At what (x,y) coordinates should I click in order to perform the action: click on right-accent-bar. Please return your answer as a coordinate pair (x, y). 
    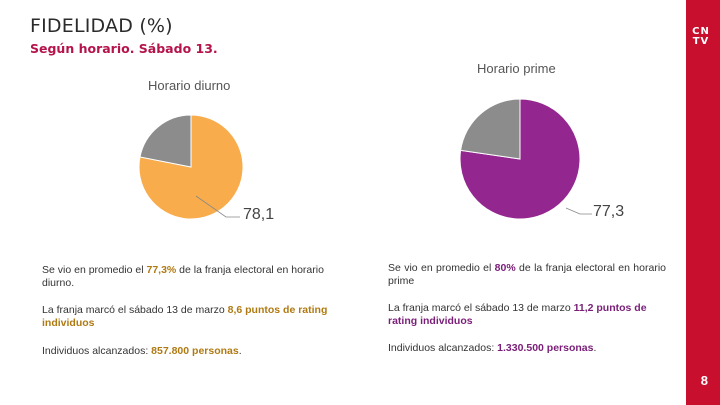
    Looking at the image, I should click on (703, 202).